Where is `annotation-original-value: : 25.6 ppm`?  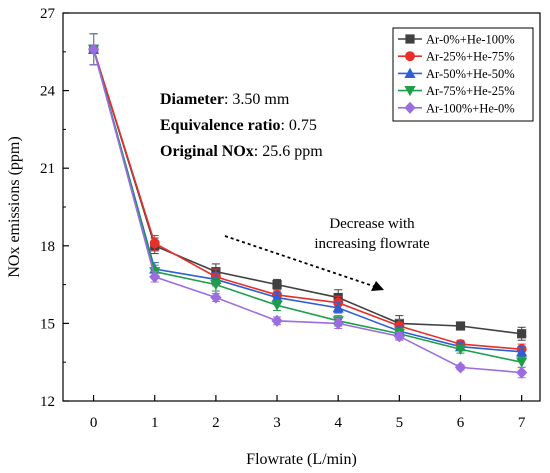
annotation-original-value: : 25.6 ppm is located at coordinates (288, 151).